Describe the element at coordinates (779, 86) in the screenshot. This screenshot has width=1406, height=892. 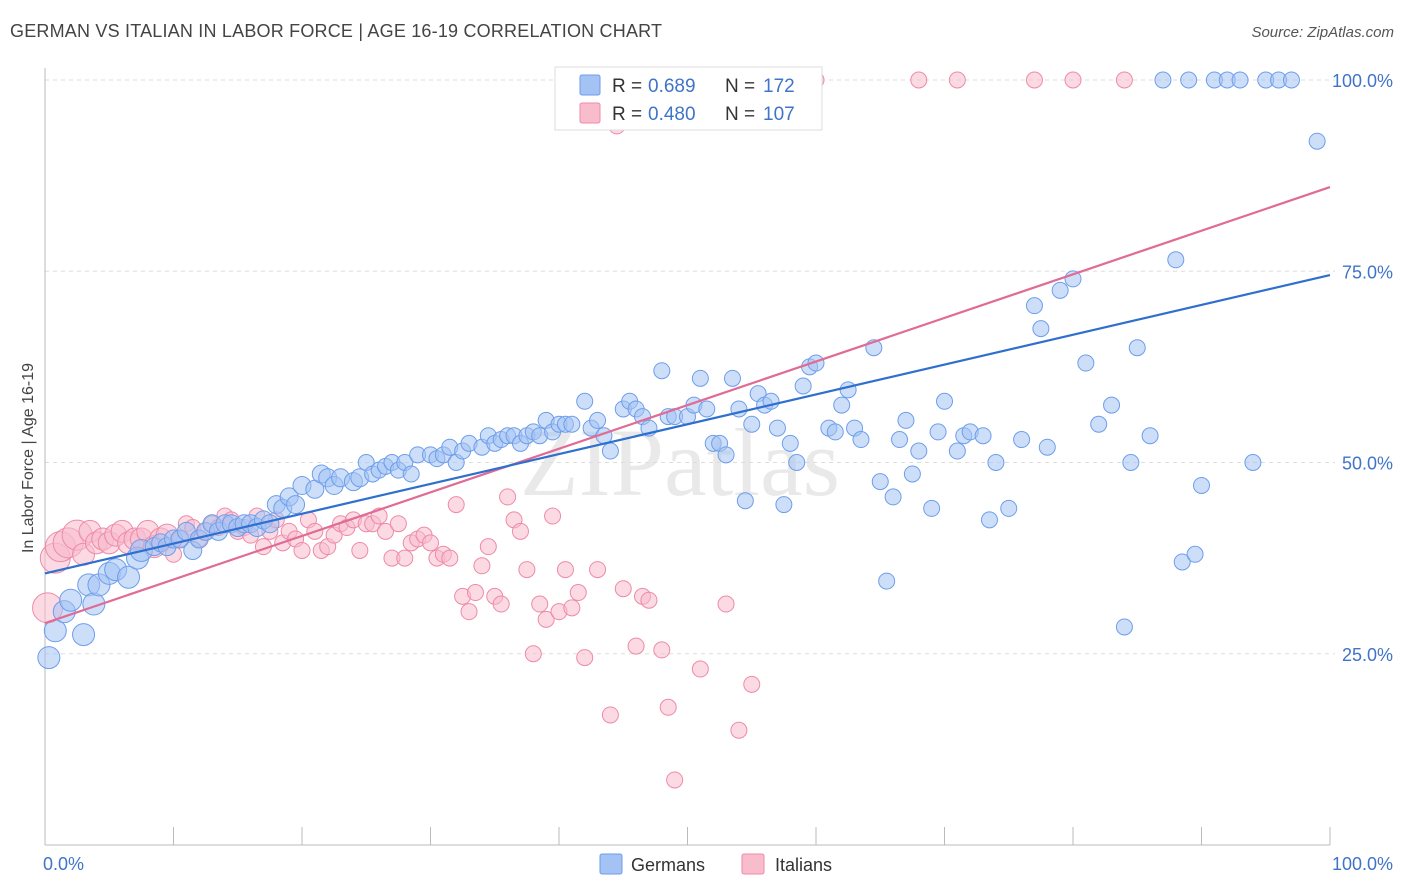
I see `germans-n-value: 172` at that location.